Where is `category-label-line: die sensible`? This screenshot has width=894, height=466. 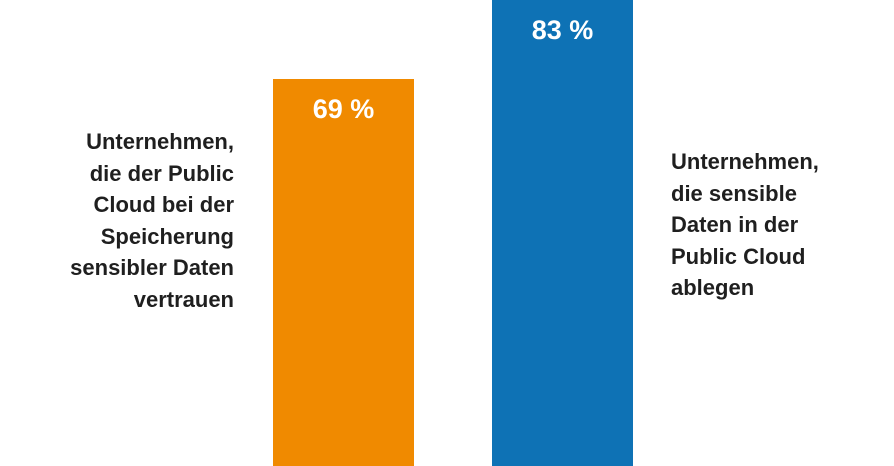 category-label-line: die sensible is located at coordinates (734, 193).